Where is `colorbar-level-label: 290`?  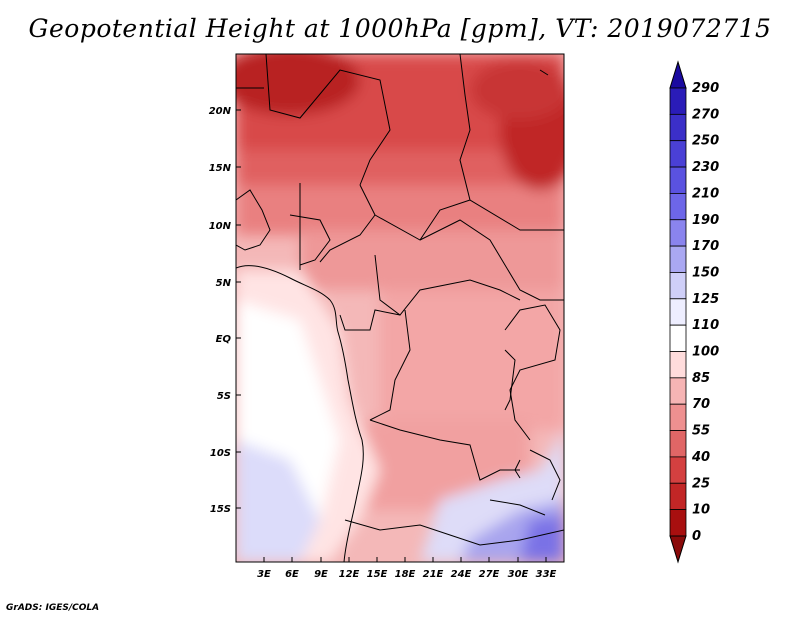 colorbar-level-label: 290 is located at coordinates (705, 88).